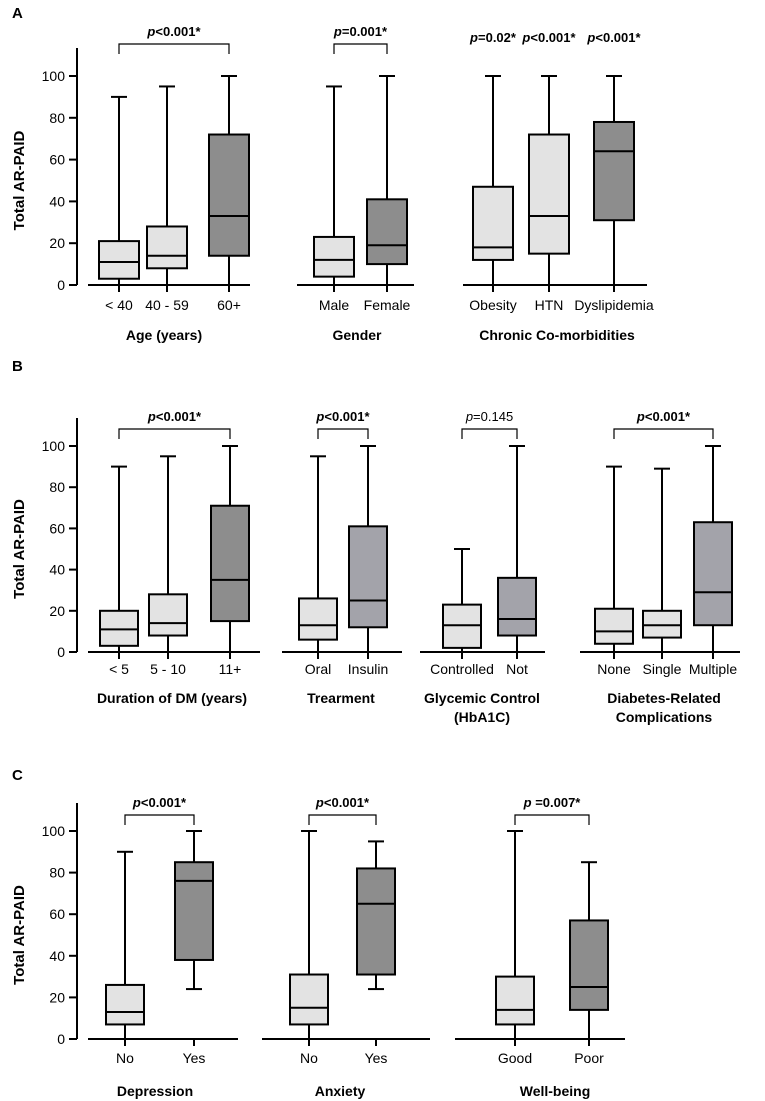 The image size is (765, 1101). Describe the element at coordinates (517, 561) in the screenshot. I see `box-plot: Not` at that location.